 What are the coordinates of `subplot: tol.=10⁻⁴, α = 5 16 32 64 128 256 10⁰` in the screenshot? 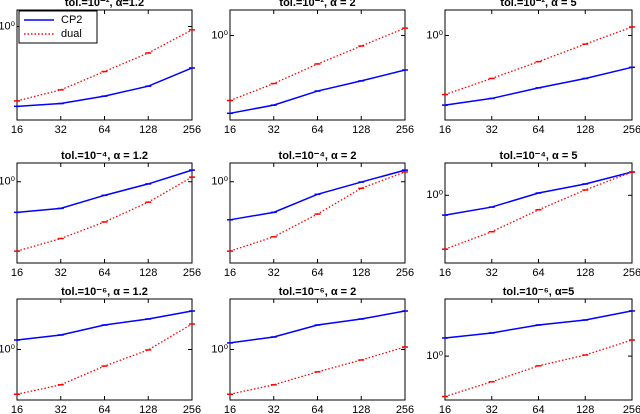 It's located at (533, 214).